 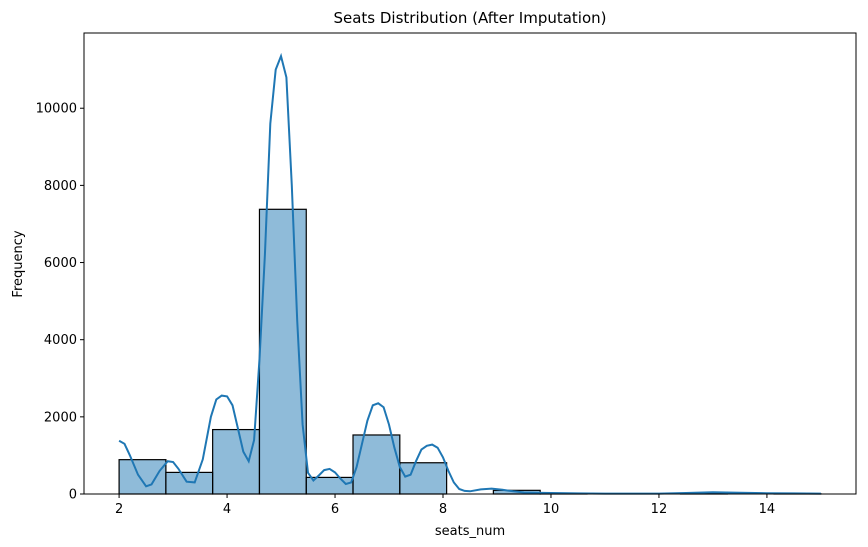 I want to click on x-axis-label: seats_num, so click(x=470, y=531).